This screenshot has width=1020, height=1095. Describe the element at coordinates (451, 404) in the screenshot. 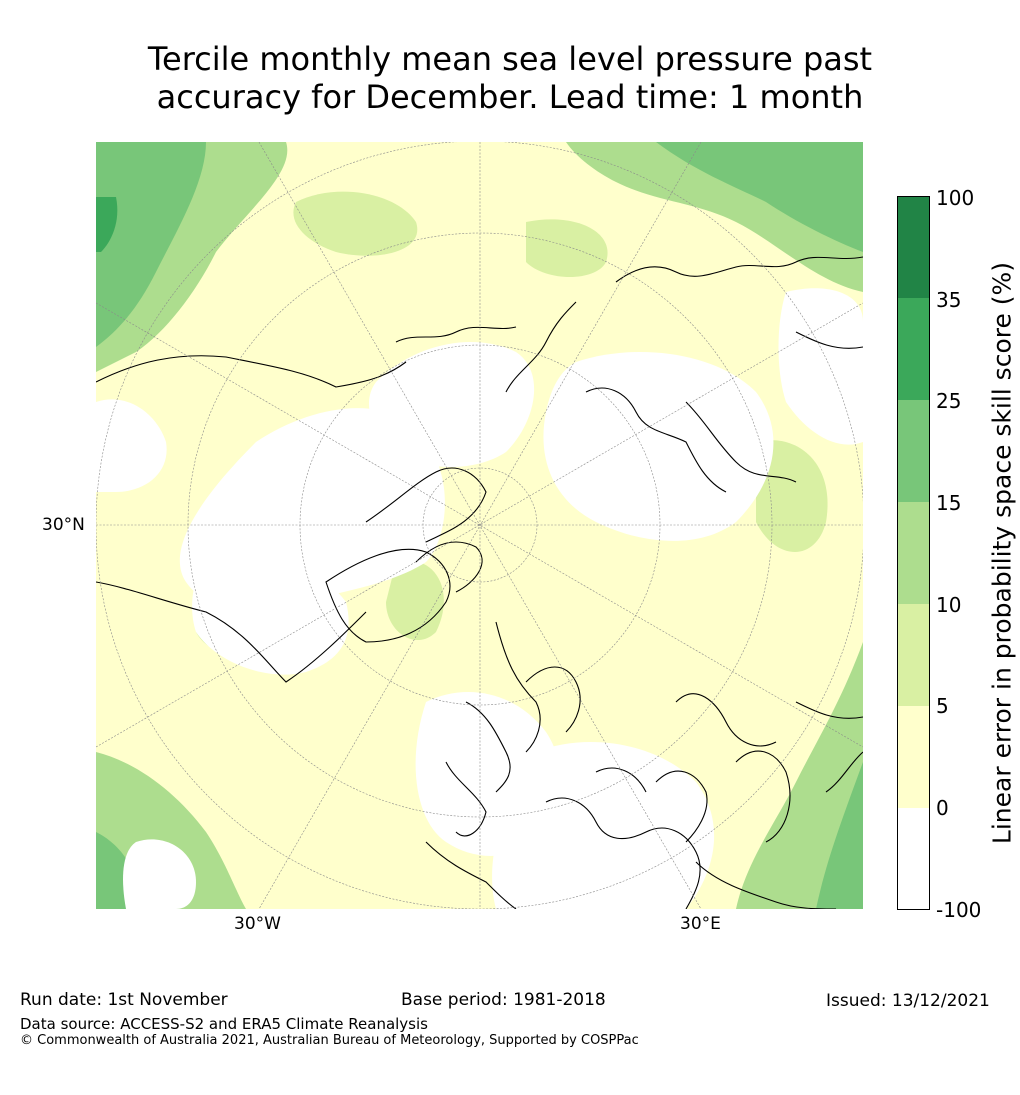

I see `no-skill-region-arctic` at that location.